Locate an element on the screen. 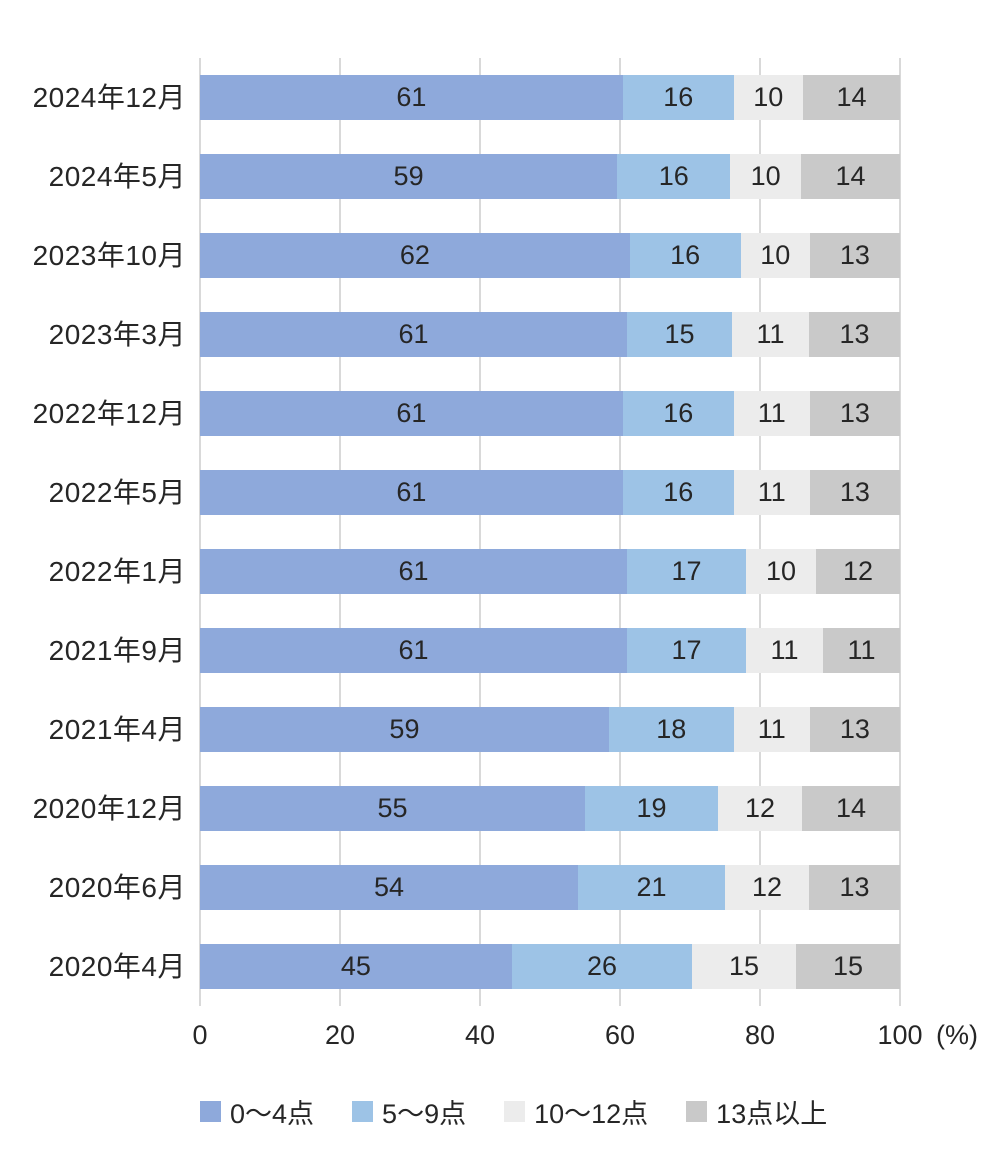  bar-row: 2021年9月 61 17 11 11 is located at coordinates (500, 650).